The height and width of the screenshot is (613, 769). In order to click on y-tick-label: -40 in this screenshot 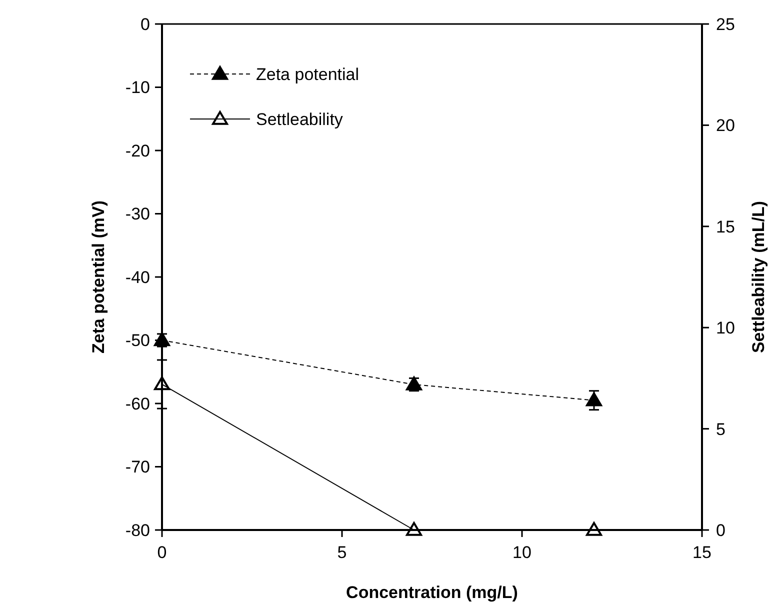, I will do `click(137, 277)`.